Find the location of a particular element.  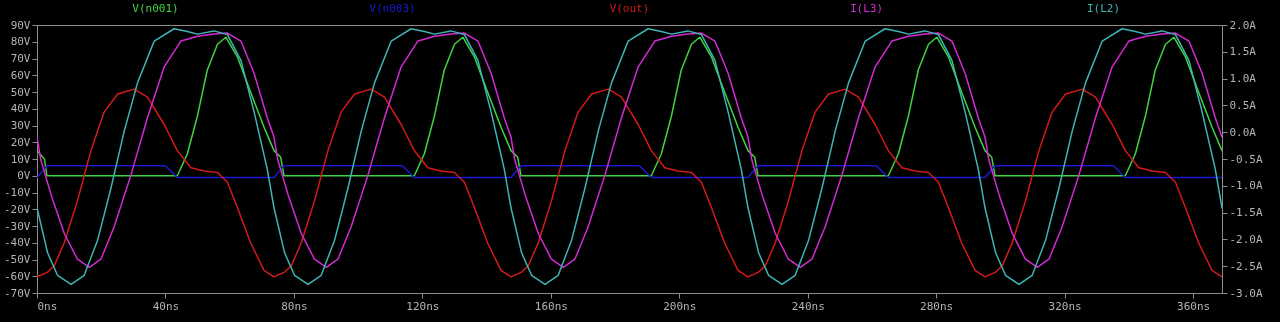

y2-tick-label: -3.0A is located at coordinates (1246, 293).